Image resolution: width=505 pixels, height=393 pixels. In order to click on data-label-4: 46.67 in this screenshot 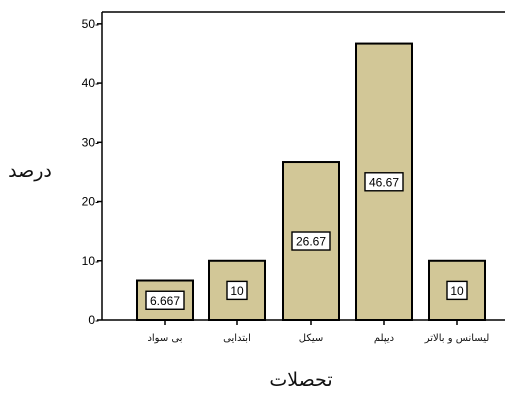, I will do `click(384, 182)`.